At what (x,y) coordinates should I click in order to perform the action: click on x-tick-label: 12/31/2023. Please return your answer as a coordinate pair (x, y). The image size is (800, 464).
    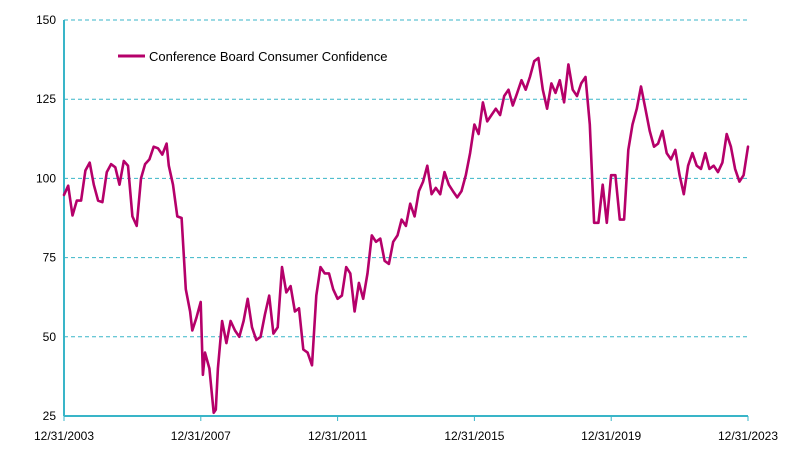
    Looking at the image, I should click on (748, 436).